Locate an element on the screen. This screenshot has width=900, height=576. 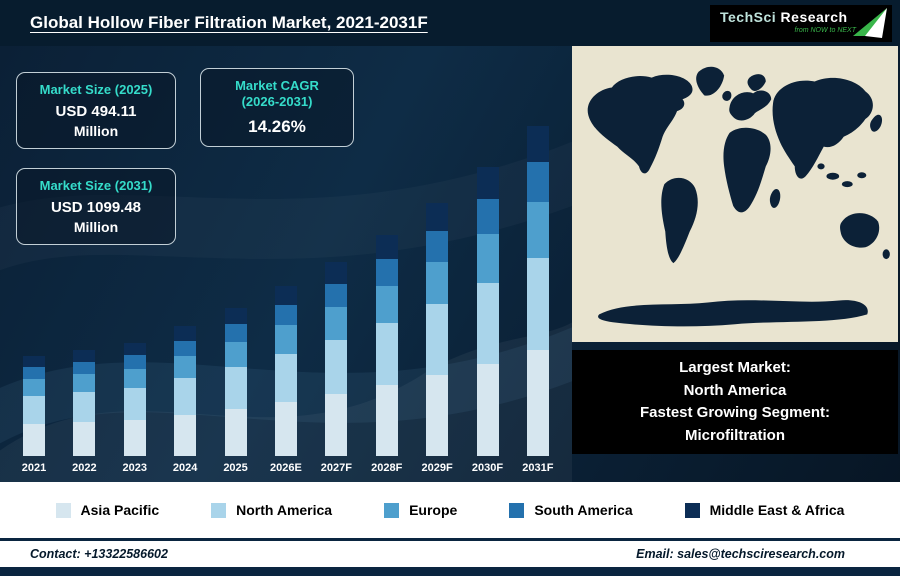
legend-item-north-america: North America is located at coordinates (271, 510).